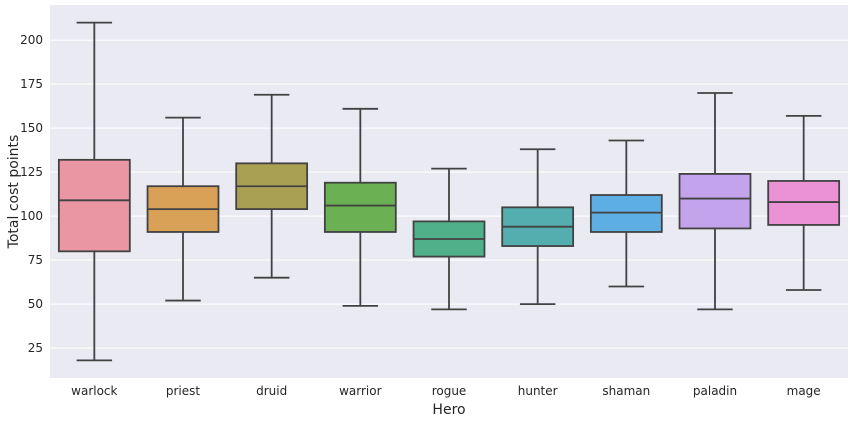  Describe the element at coordinates (626, 213) in the screenshot. I see `box-shaman` at that location.